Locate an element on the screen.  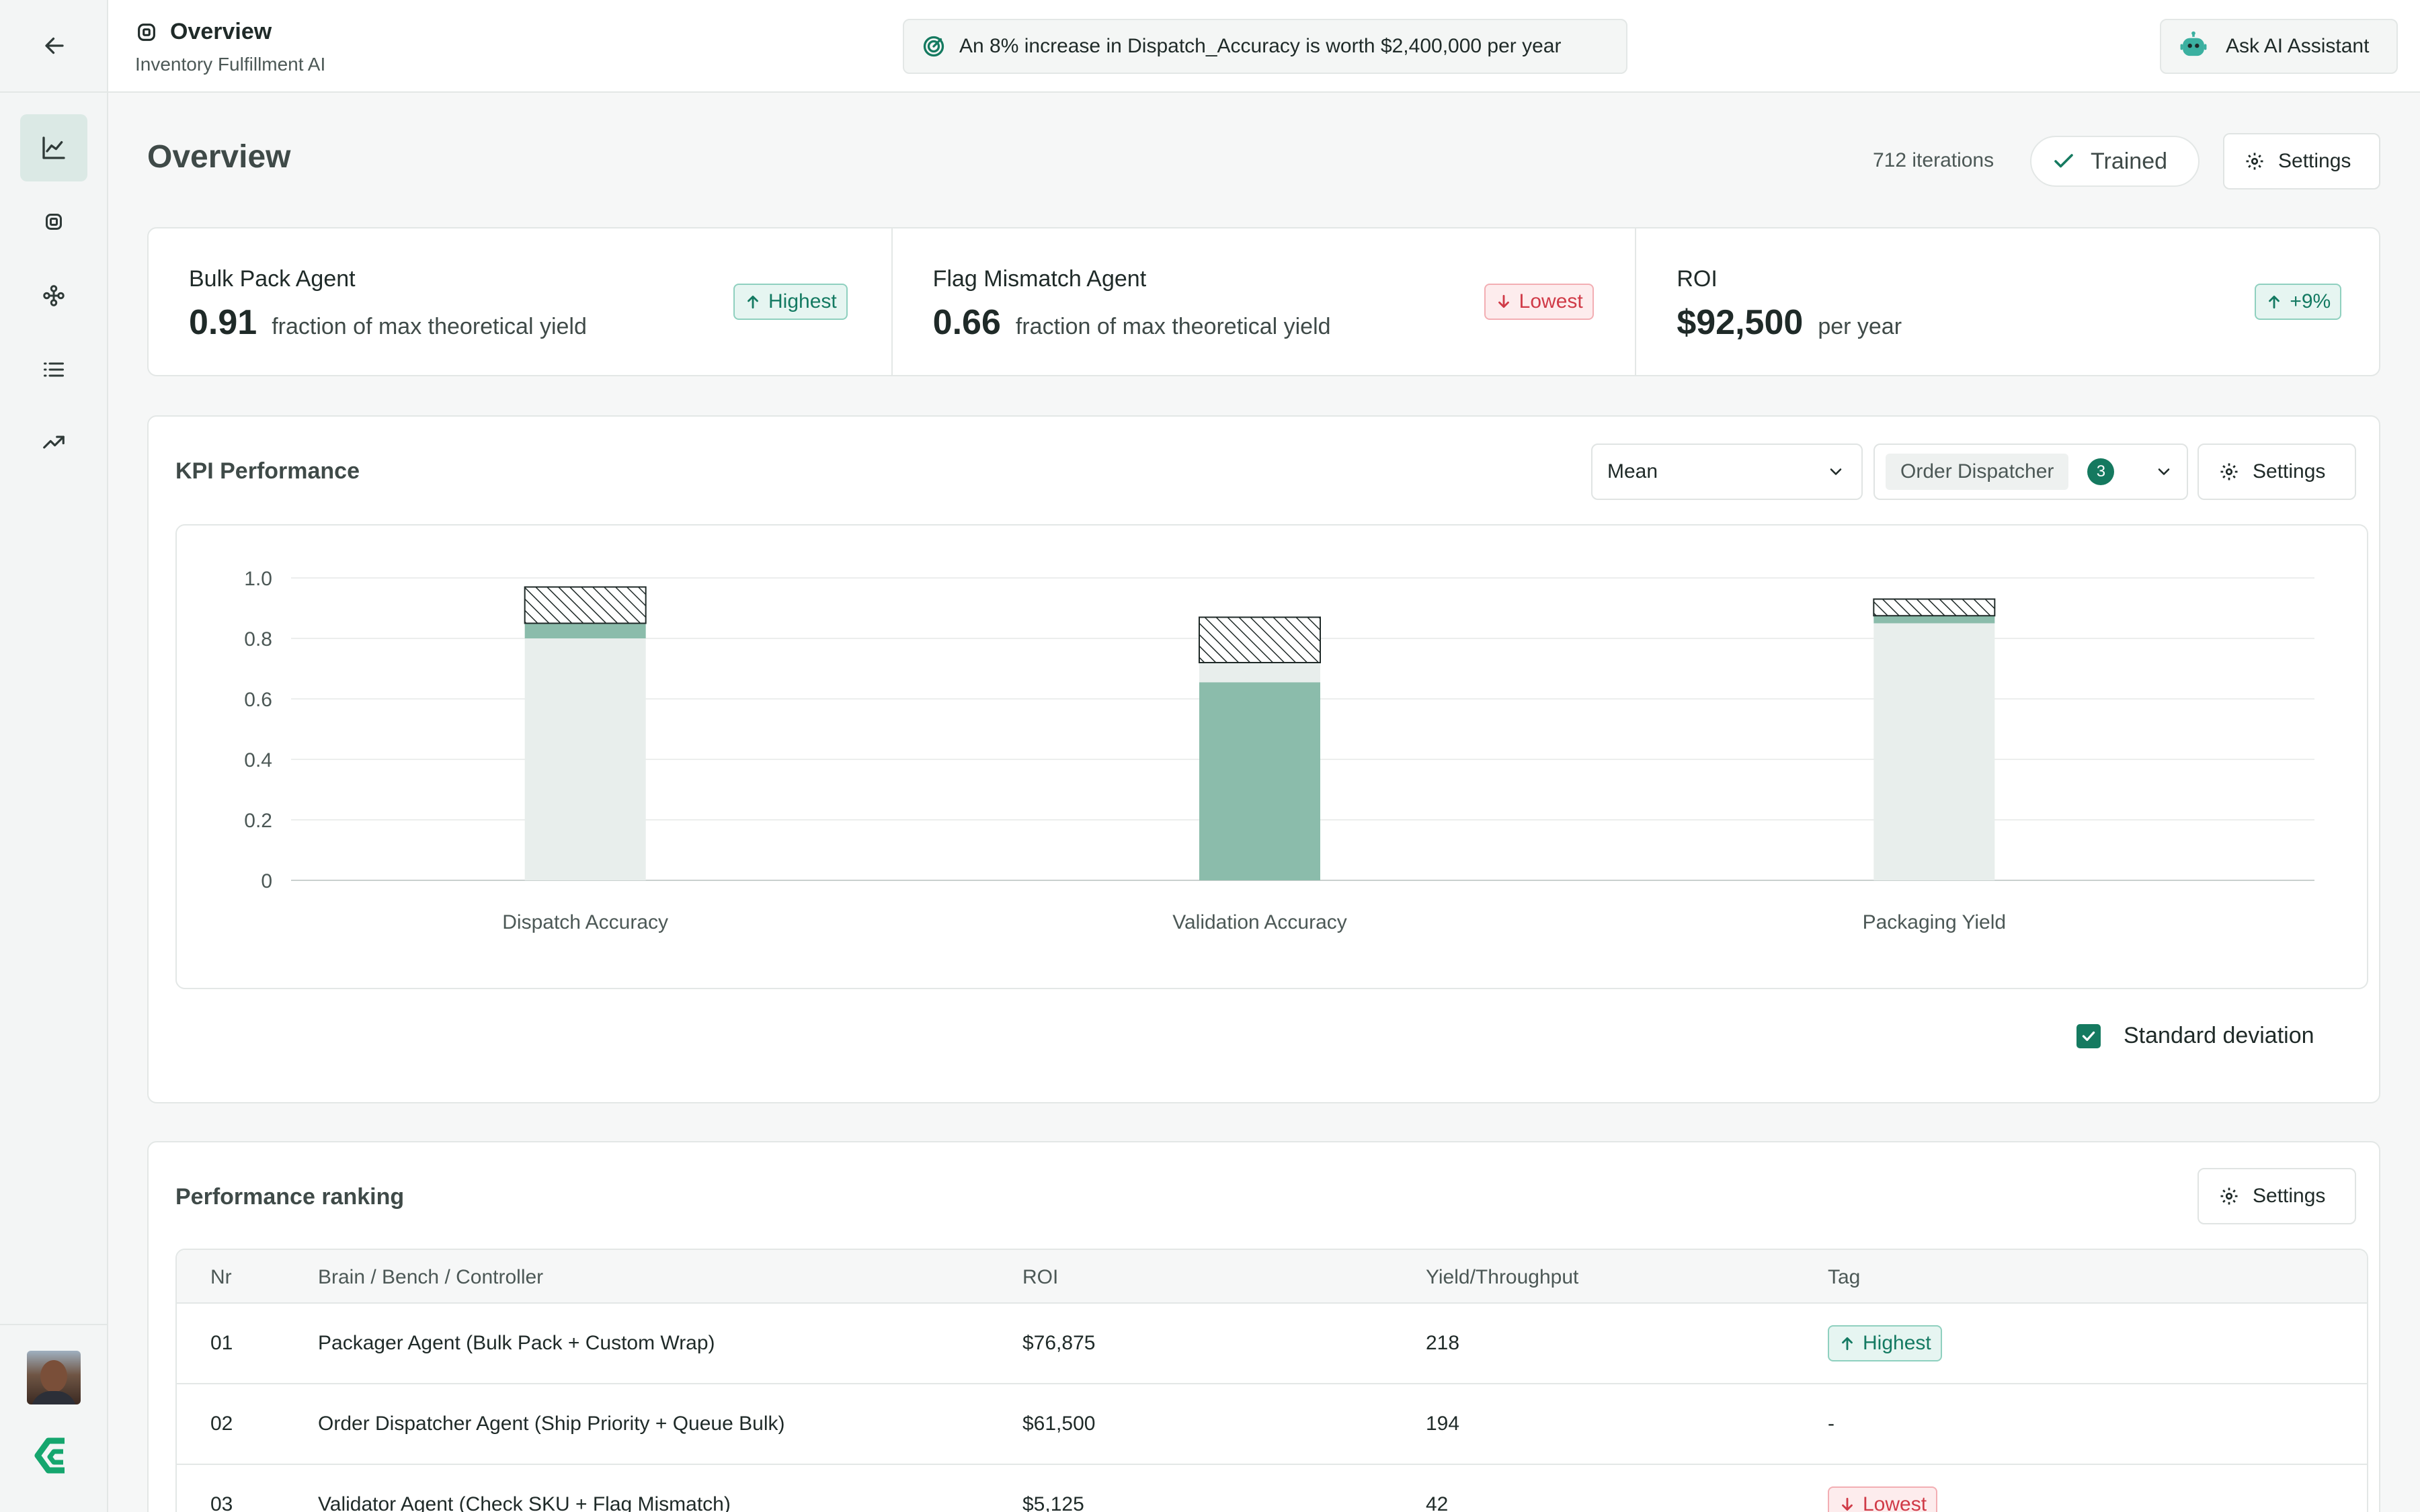
ranking-title: Performance ranking is located at coordinates (290, 1197).